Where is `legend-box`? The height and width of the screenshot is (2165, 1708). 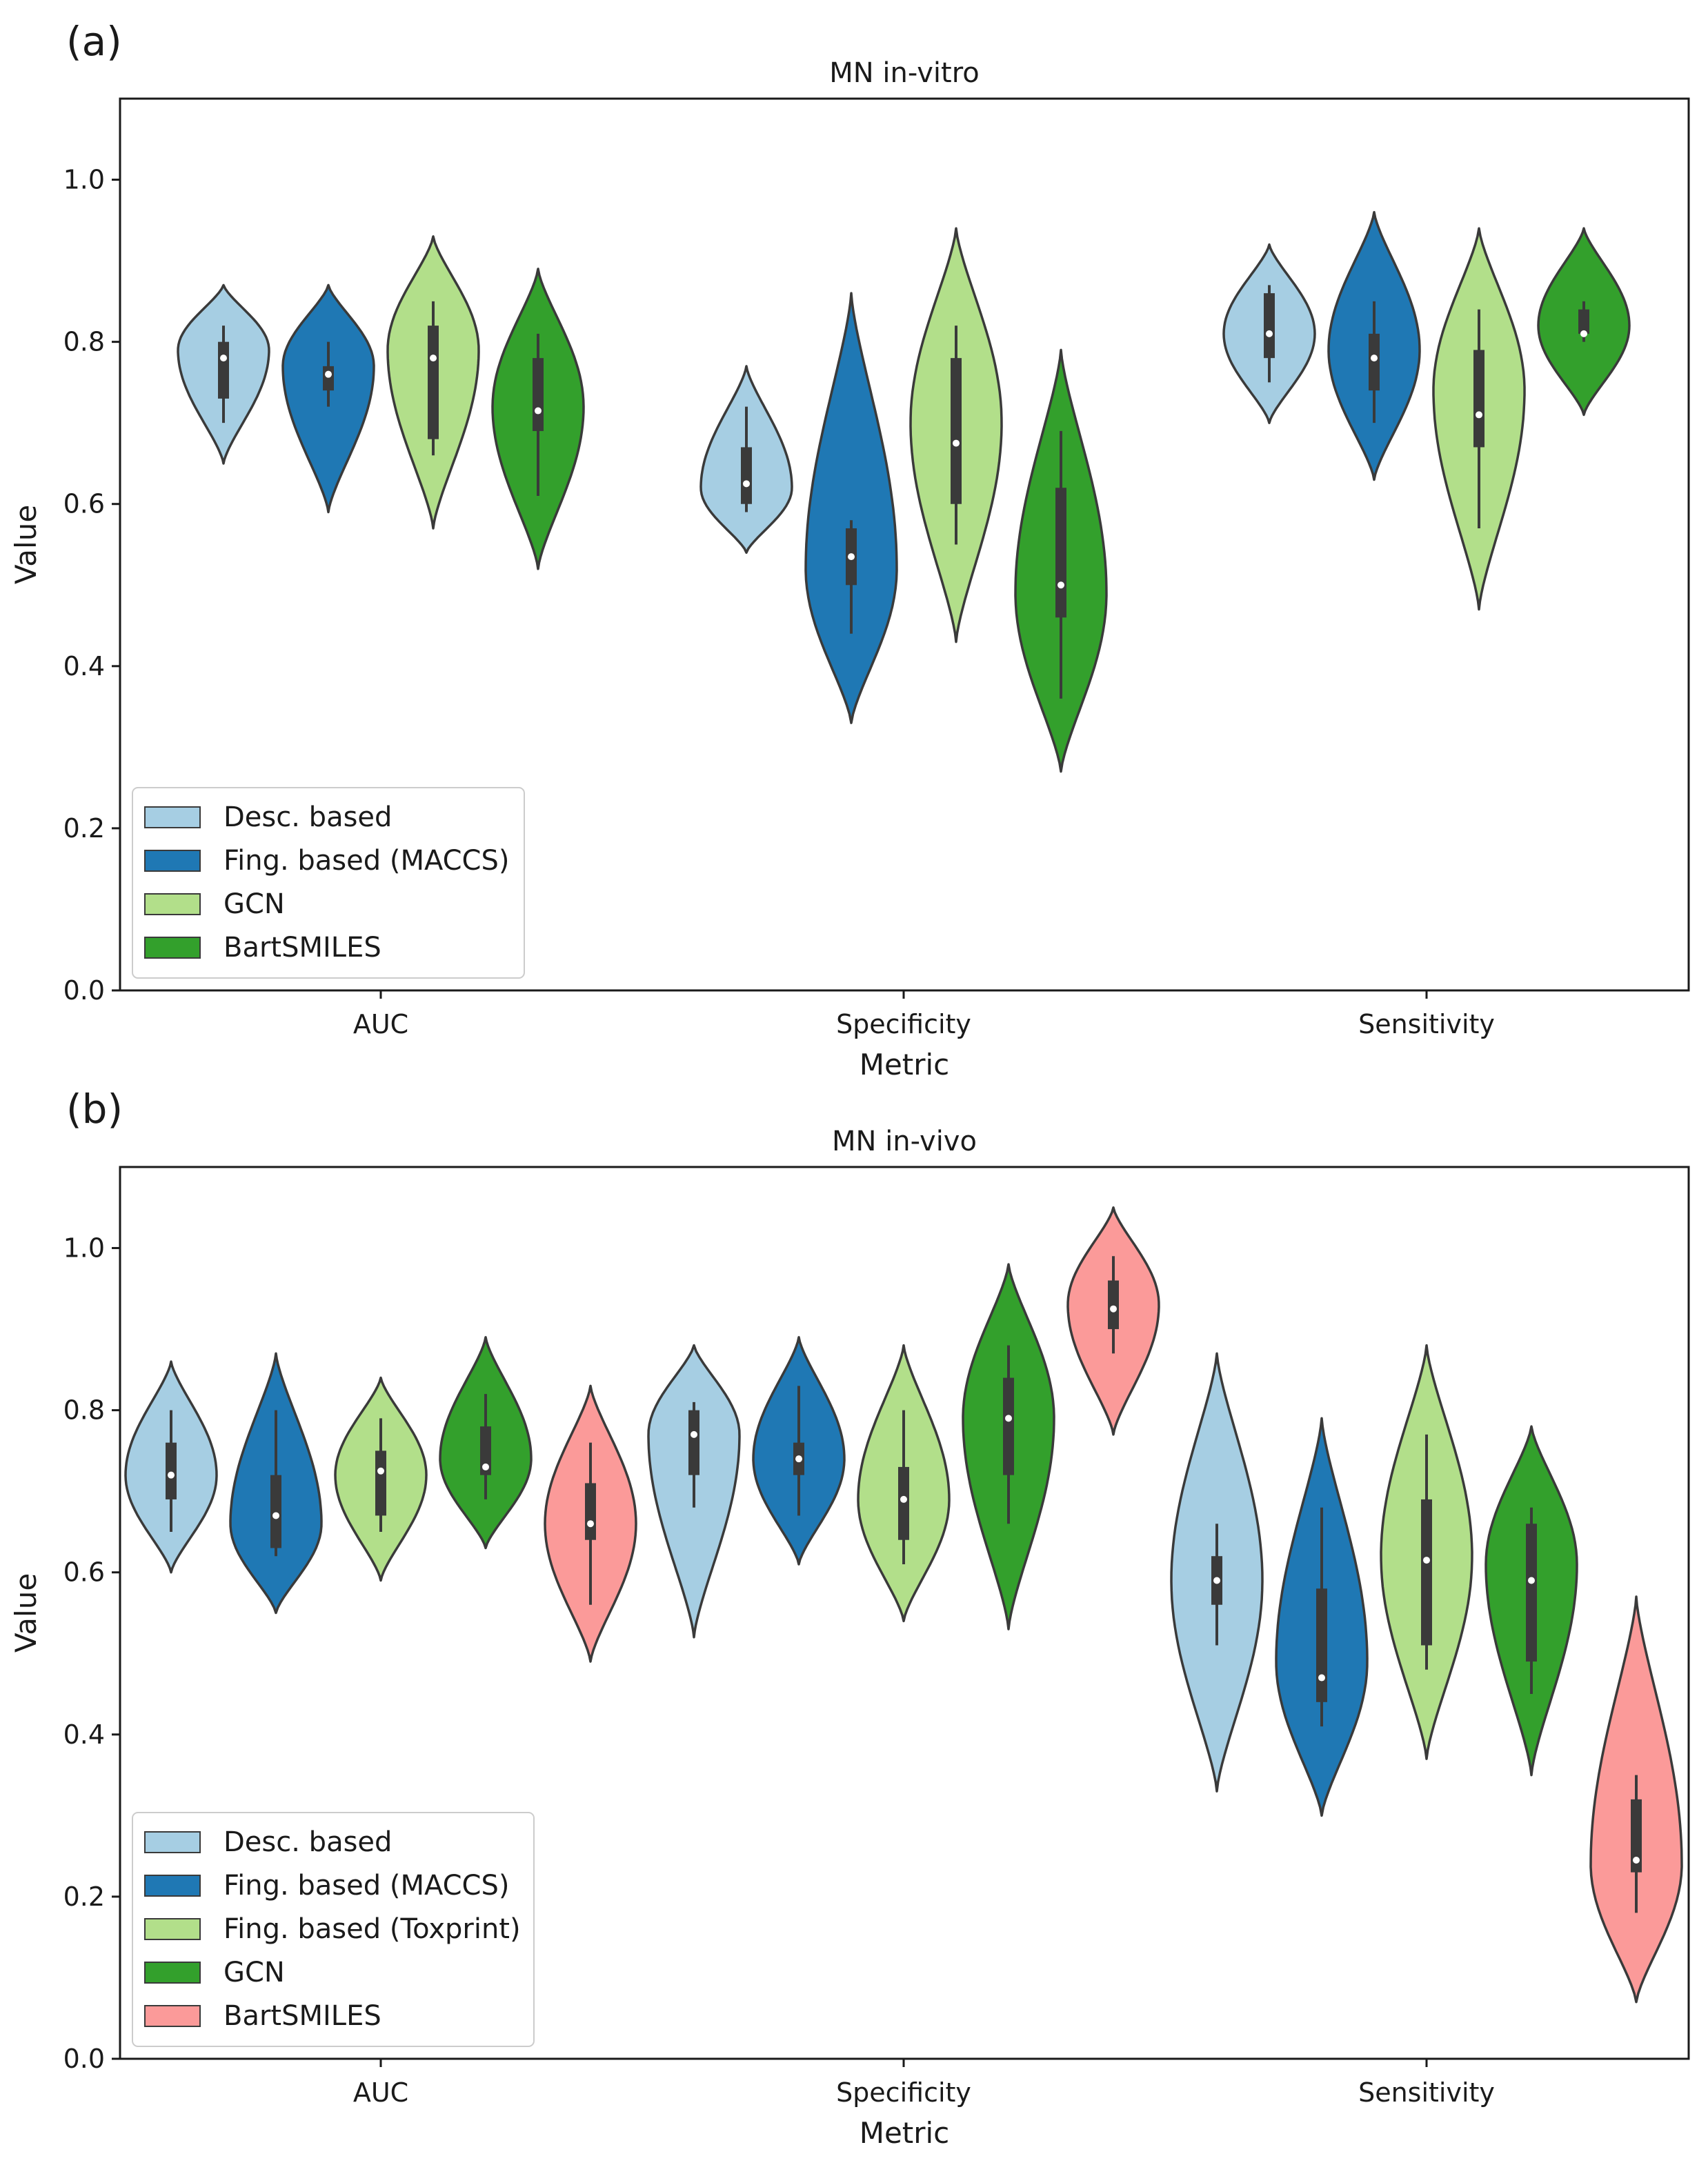 legend-box is located at coordinates (328, 883).